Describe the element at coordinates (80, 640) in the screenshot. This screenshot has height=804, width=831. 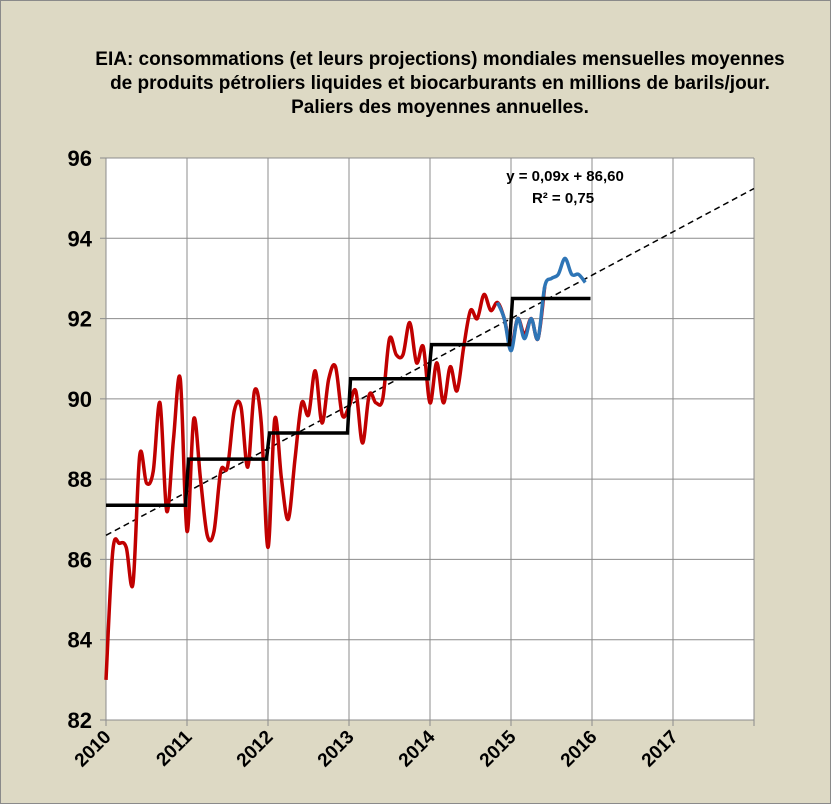
I see `y-tick-label: 84` at that location.